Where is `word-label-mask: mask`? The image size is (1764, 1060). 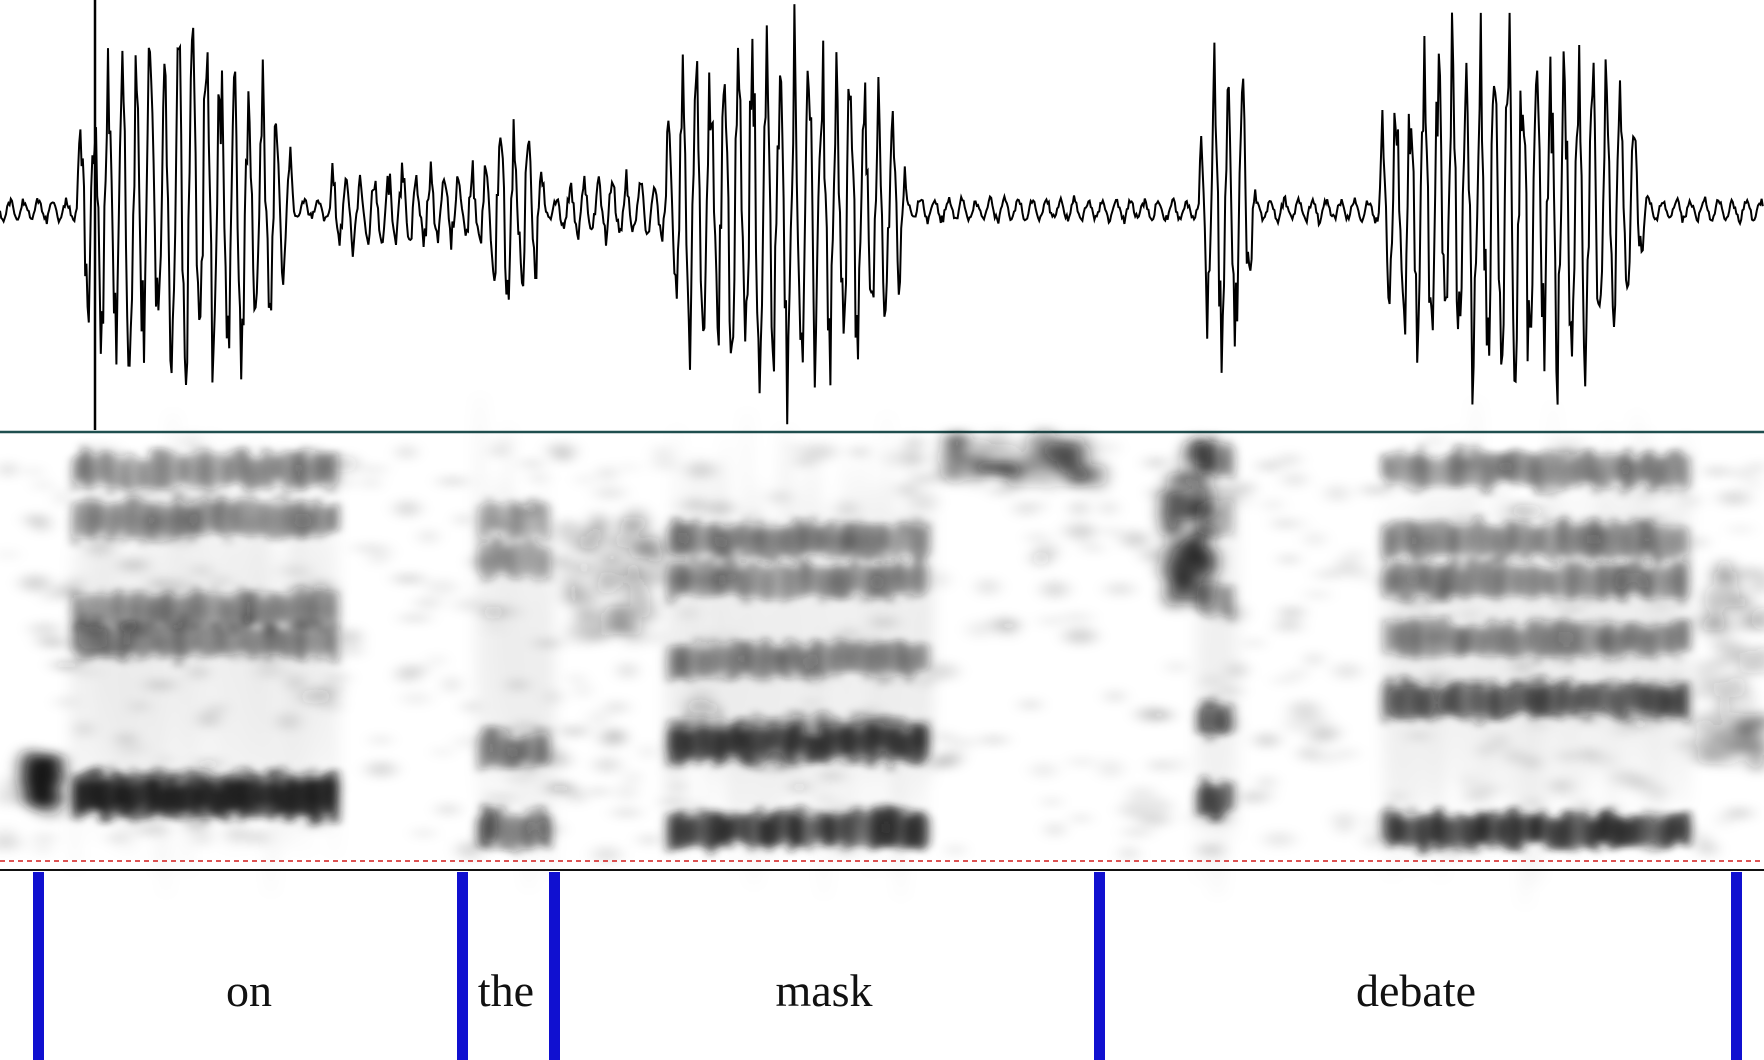
word-label-mask: mask is located at coordinates (823, 990).